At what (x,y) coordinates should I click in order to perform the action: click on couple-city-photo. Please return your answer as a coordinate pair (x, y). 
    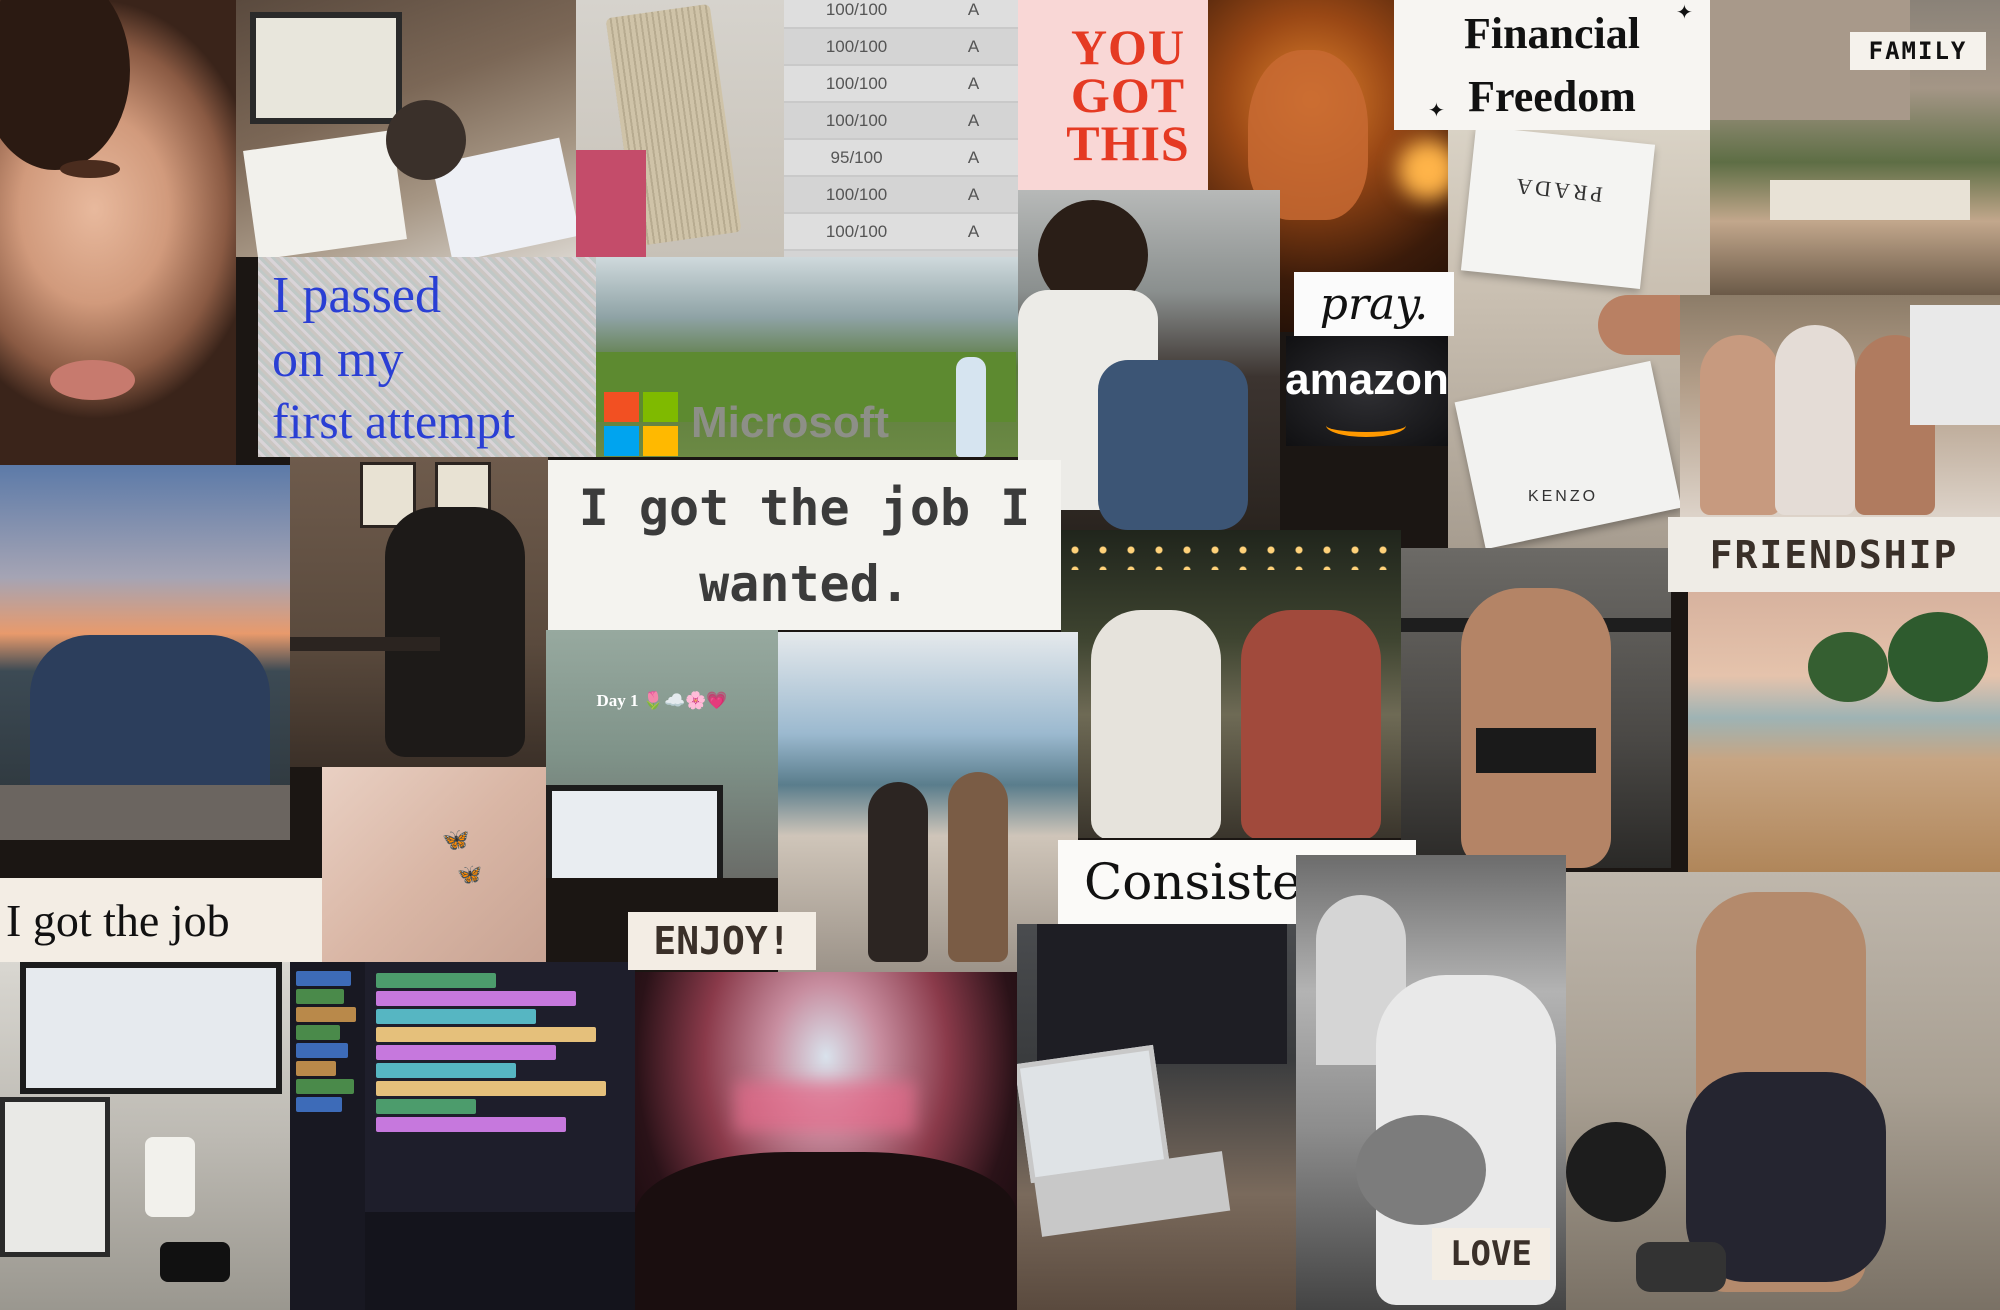
    Looking at the image, I should click on (1149, 360).